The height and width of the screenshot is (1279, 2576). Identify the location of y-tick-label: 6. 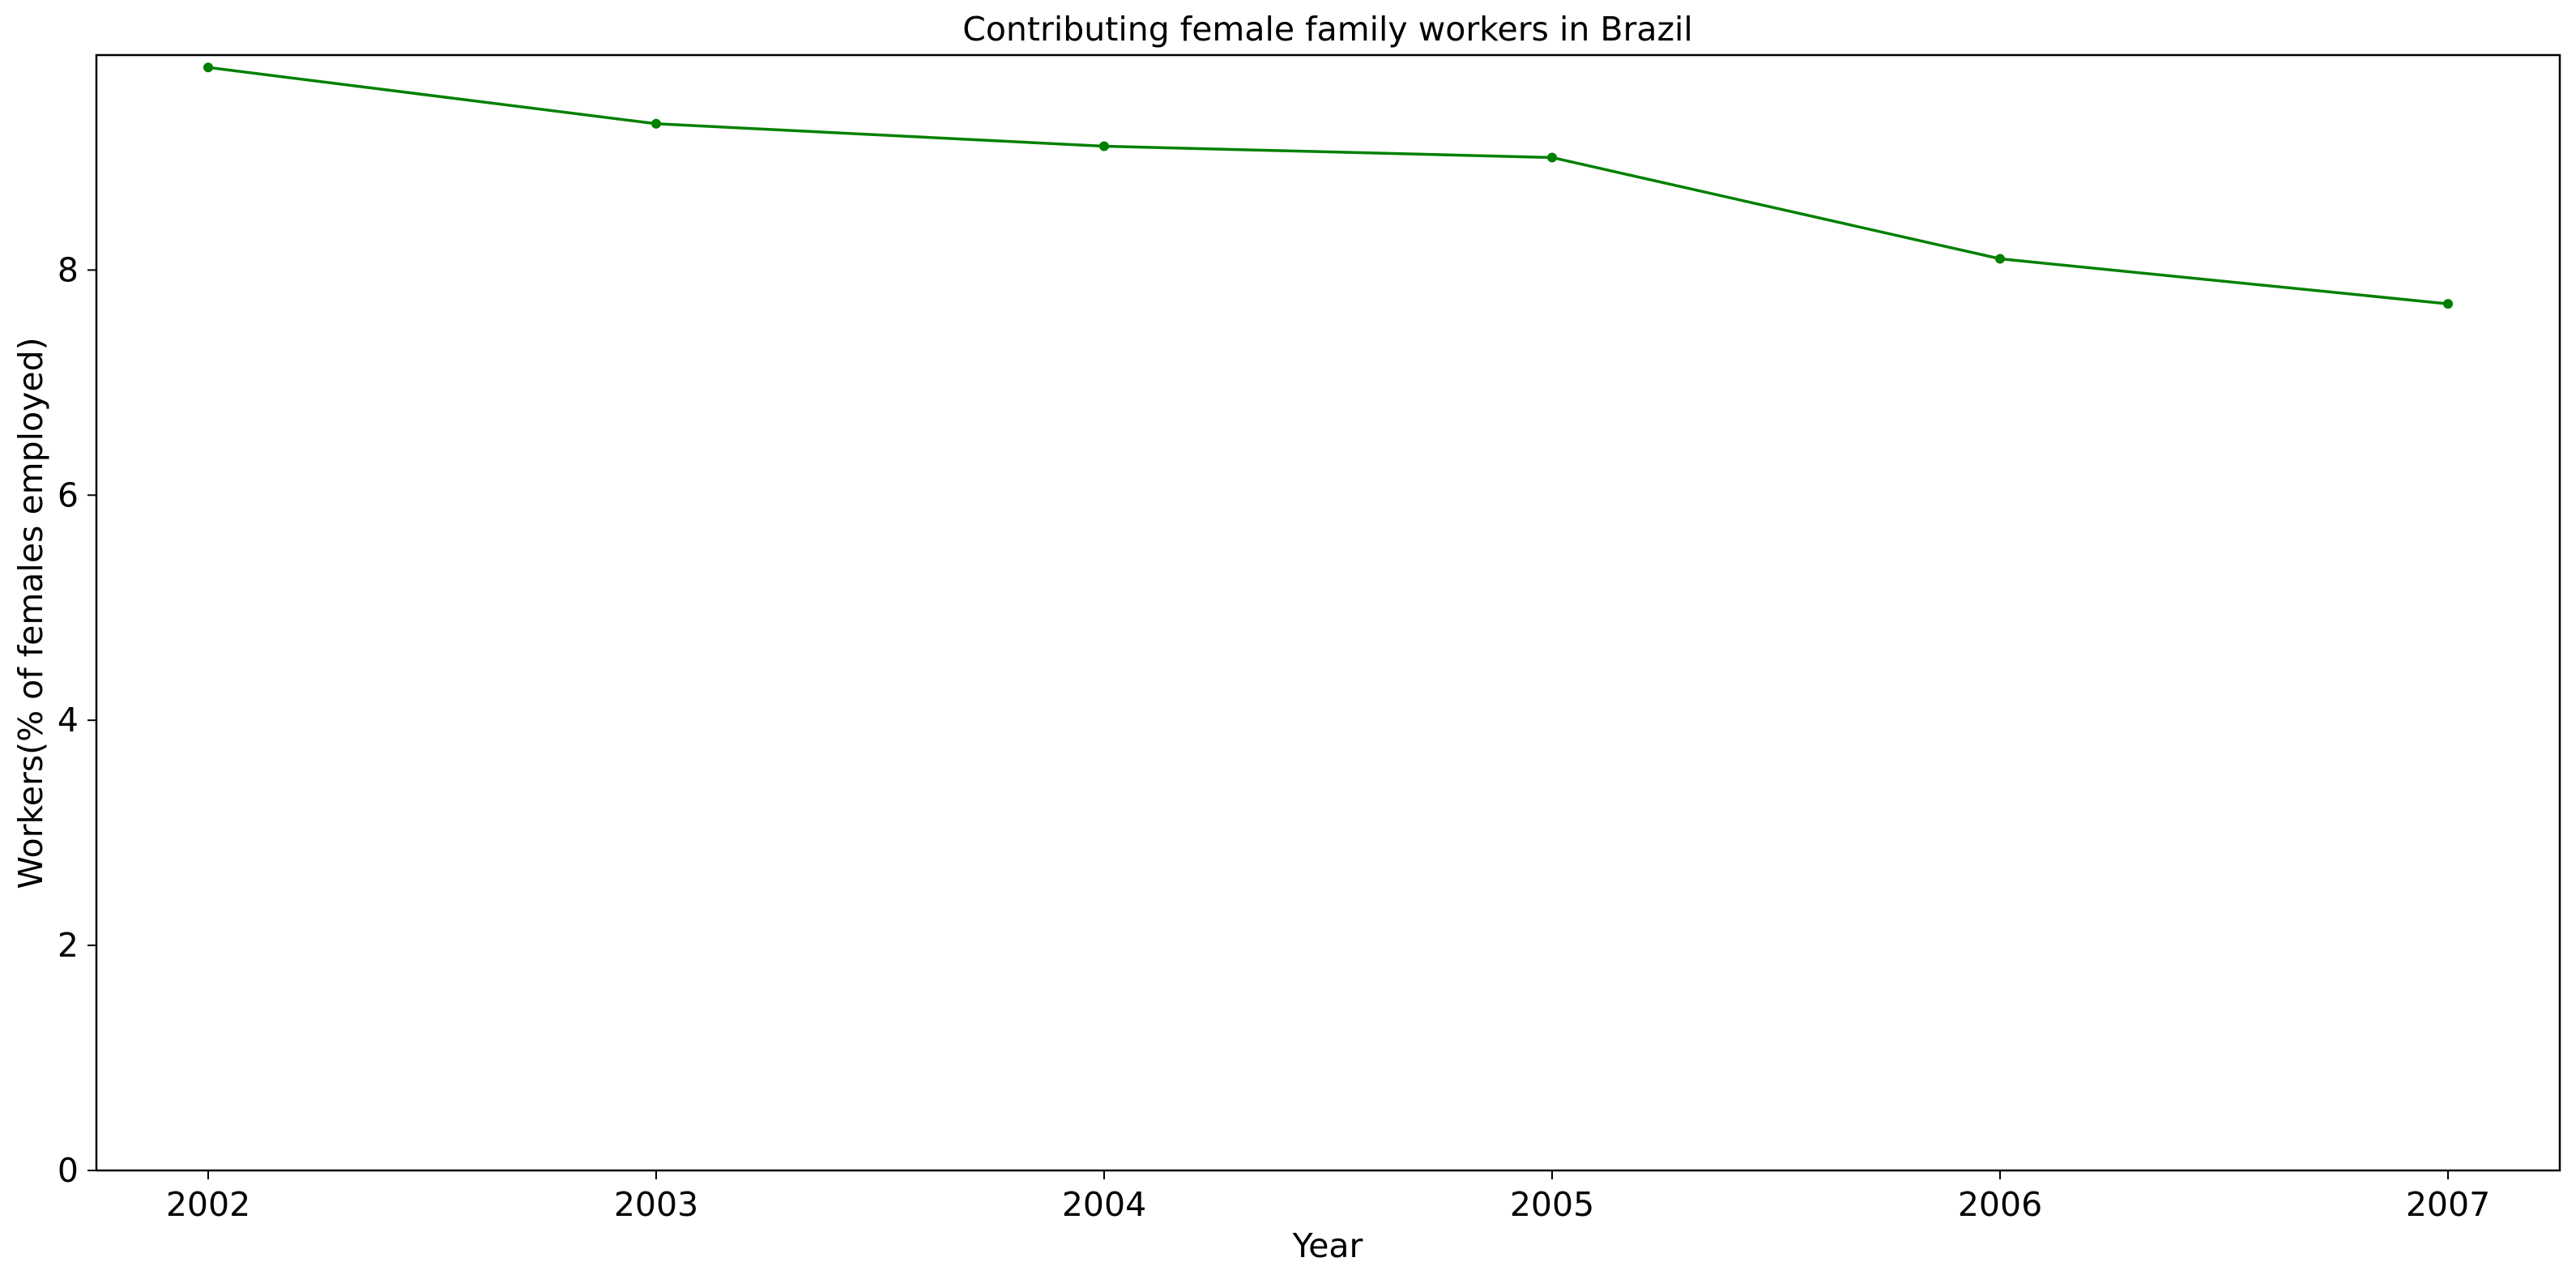
(69, 494).